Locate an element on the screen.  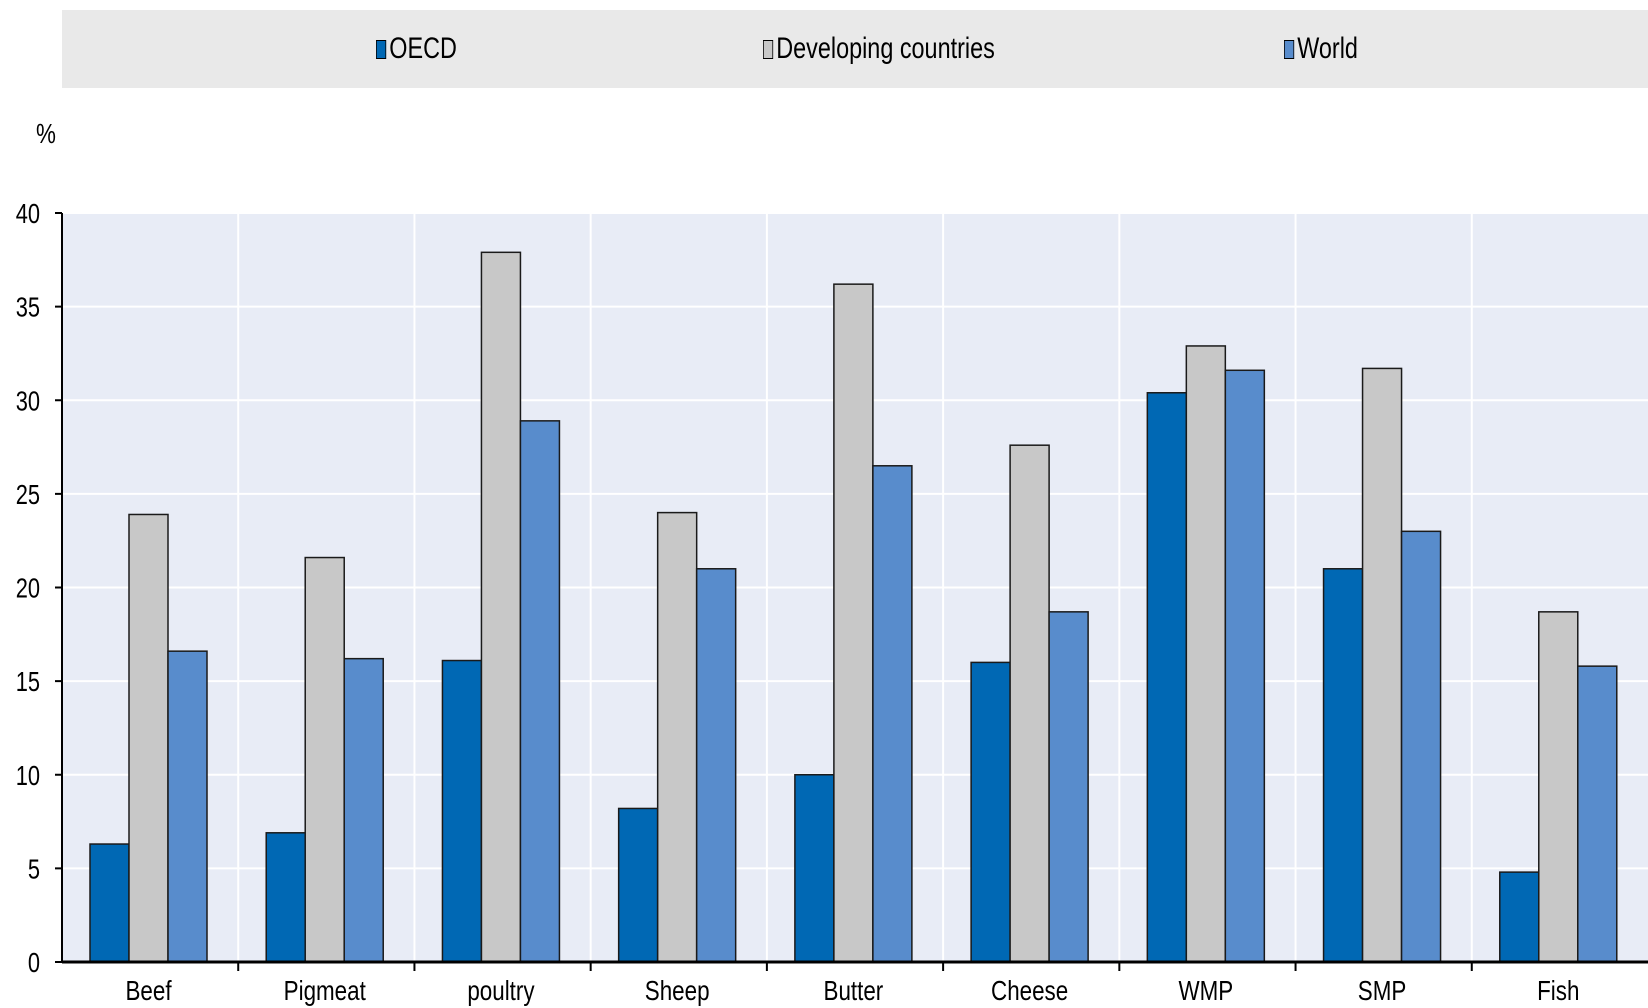
bar-world-smp is located at coordinates (1421, 746).